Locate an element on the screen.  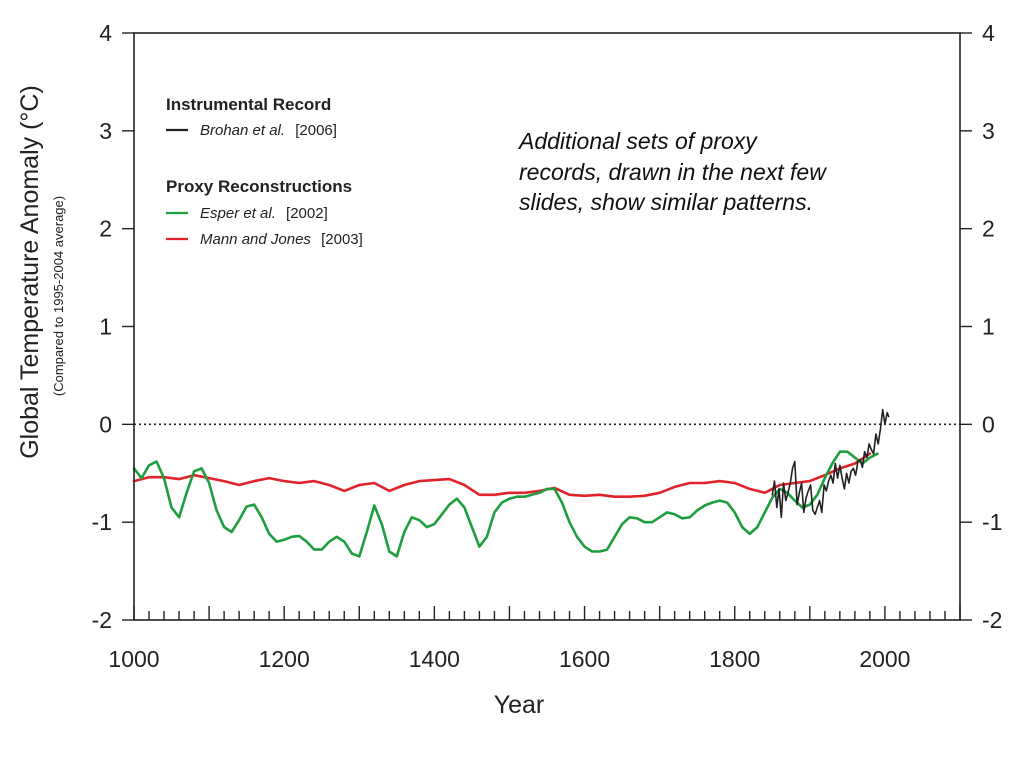
legend-entry-mann-name: Mann and Jones is located at coordinates (255, 239).